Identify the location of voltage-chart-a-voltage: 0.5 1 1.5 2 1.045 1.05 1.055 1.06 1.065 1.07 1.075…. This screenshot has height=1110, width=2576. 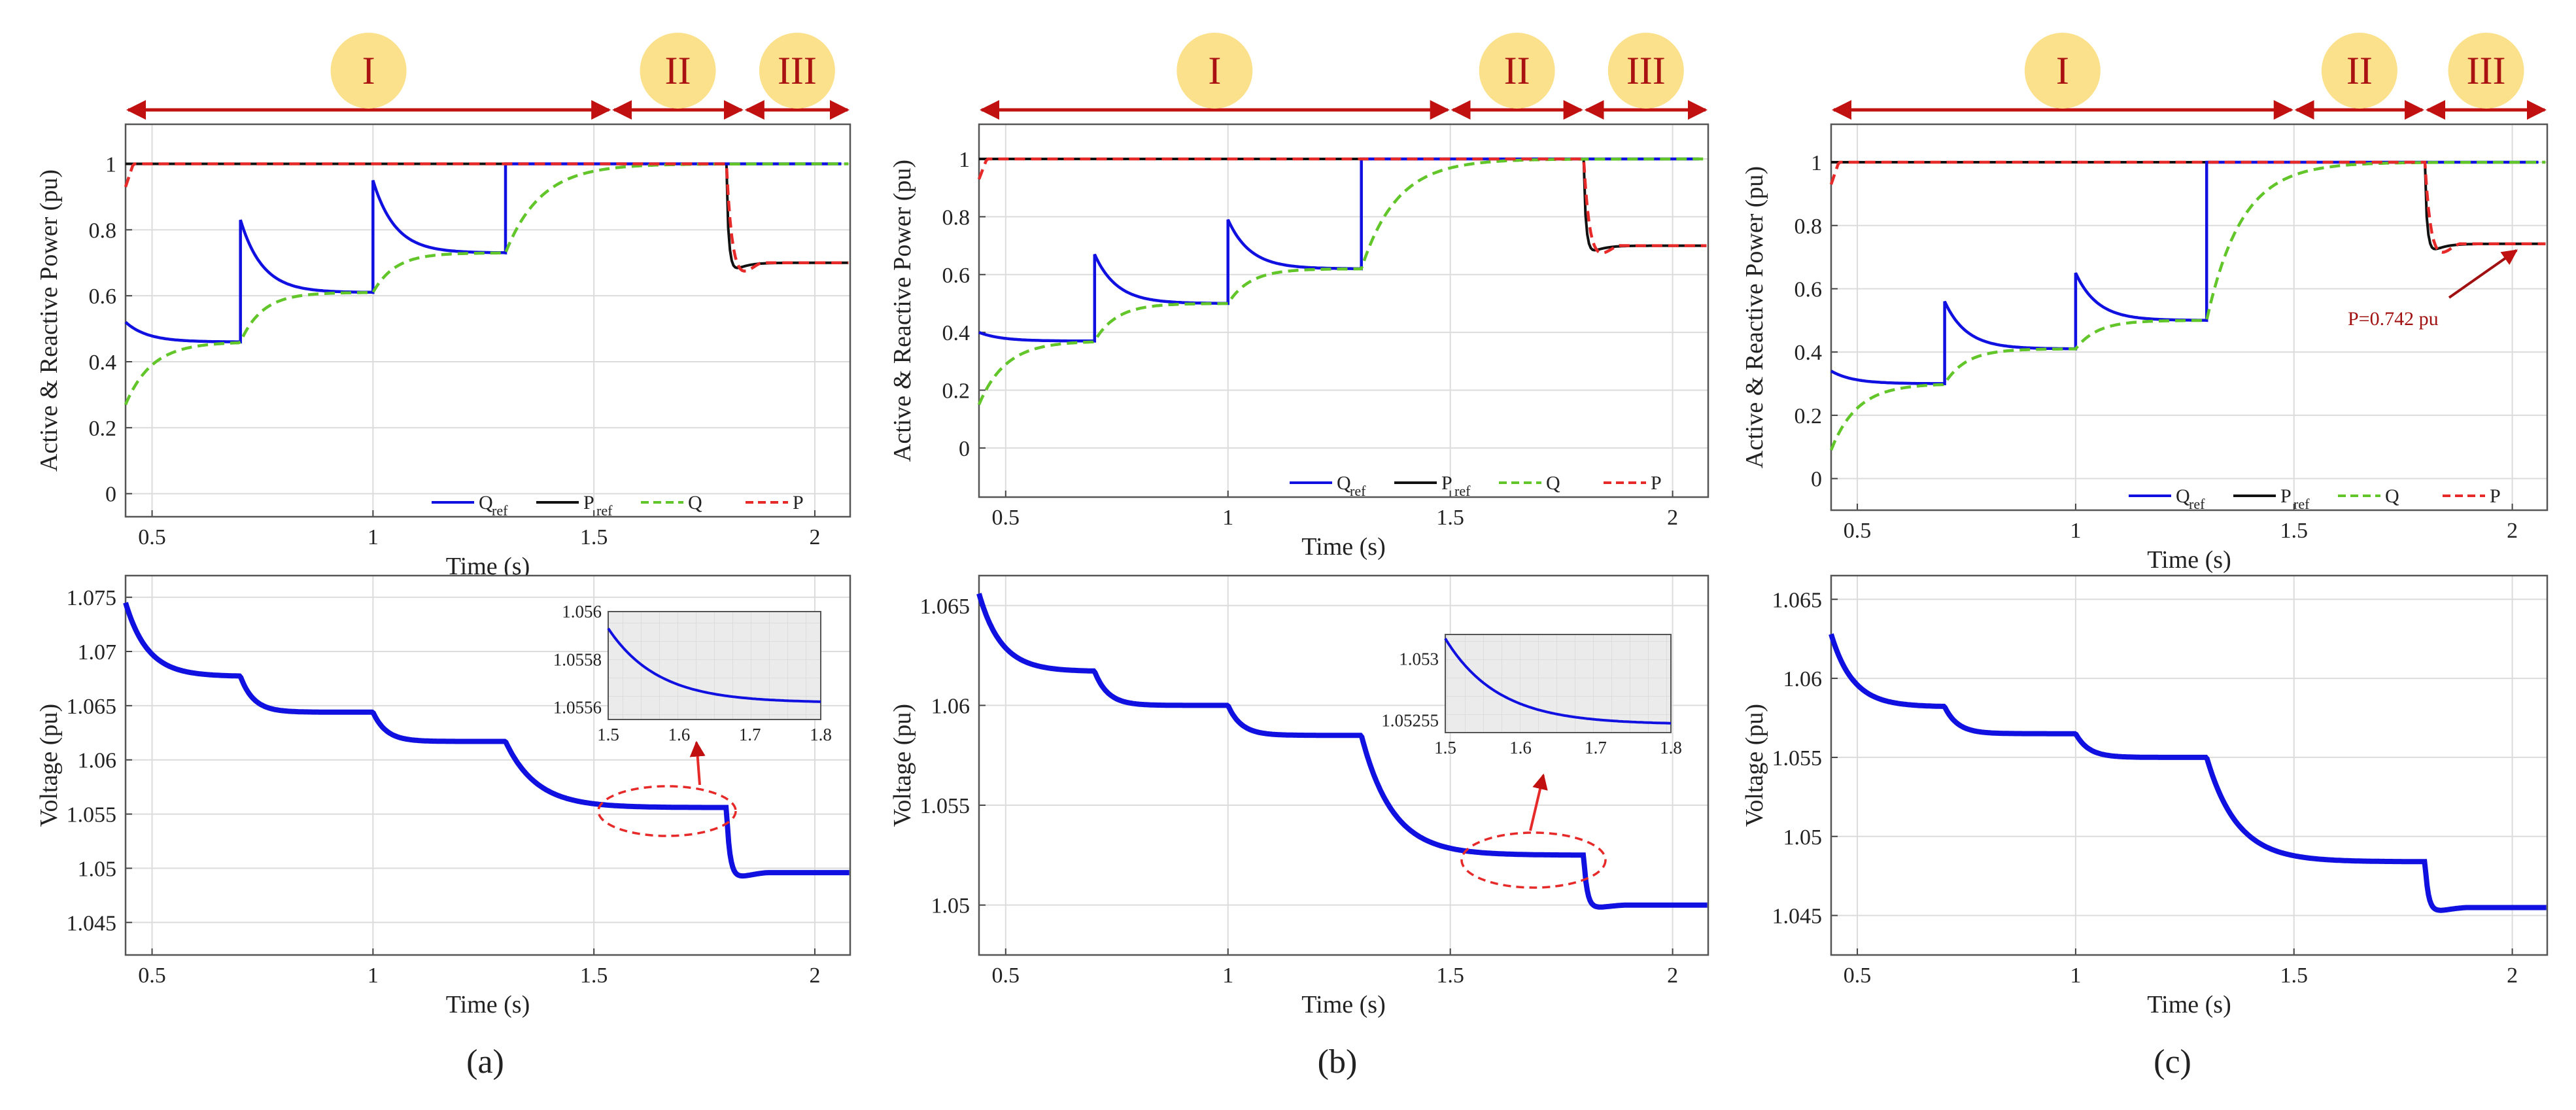
(443, 796).